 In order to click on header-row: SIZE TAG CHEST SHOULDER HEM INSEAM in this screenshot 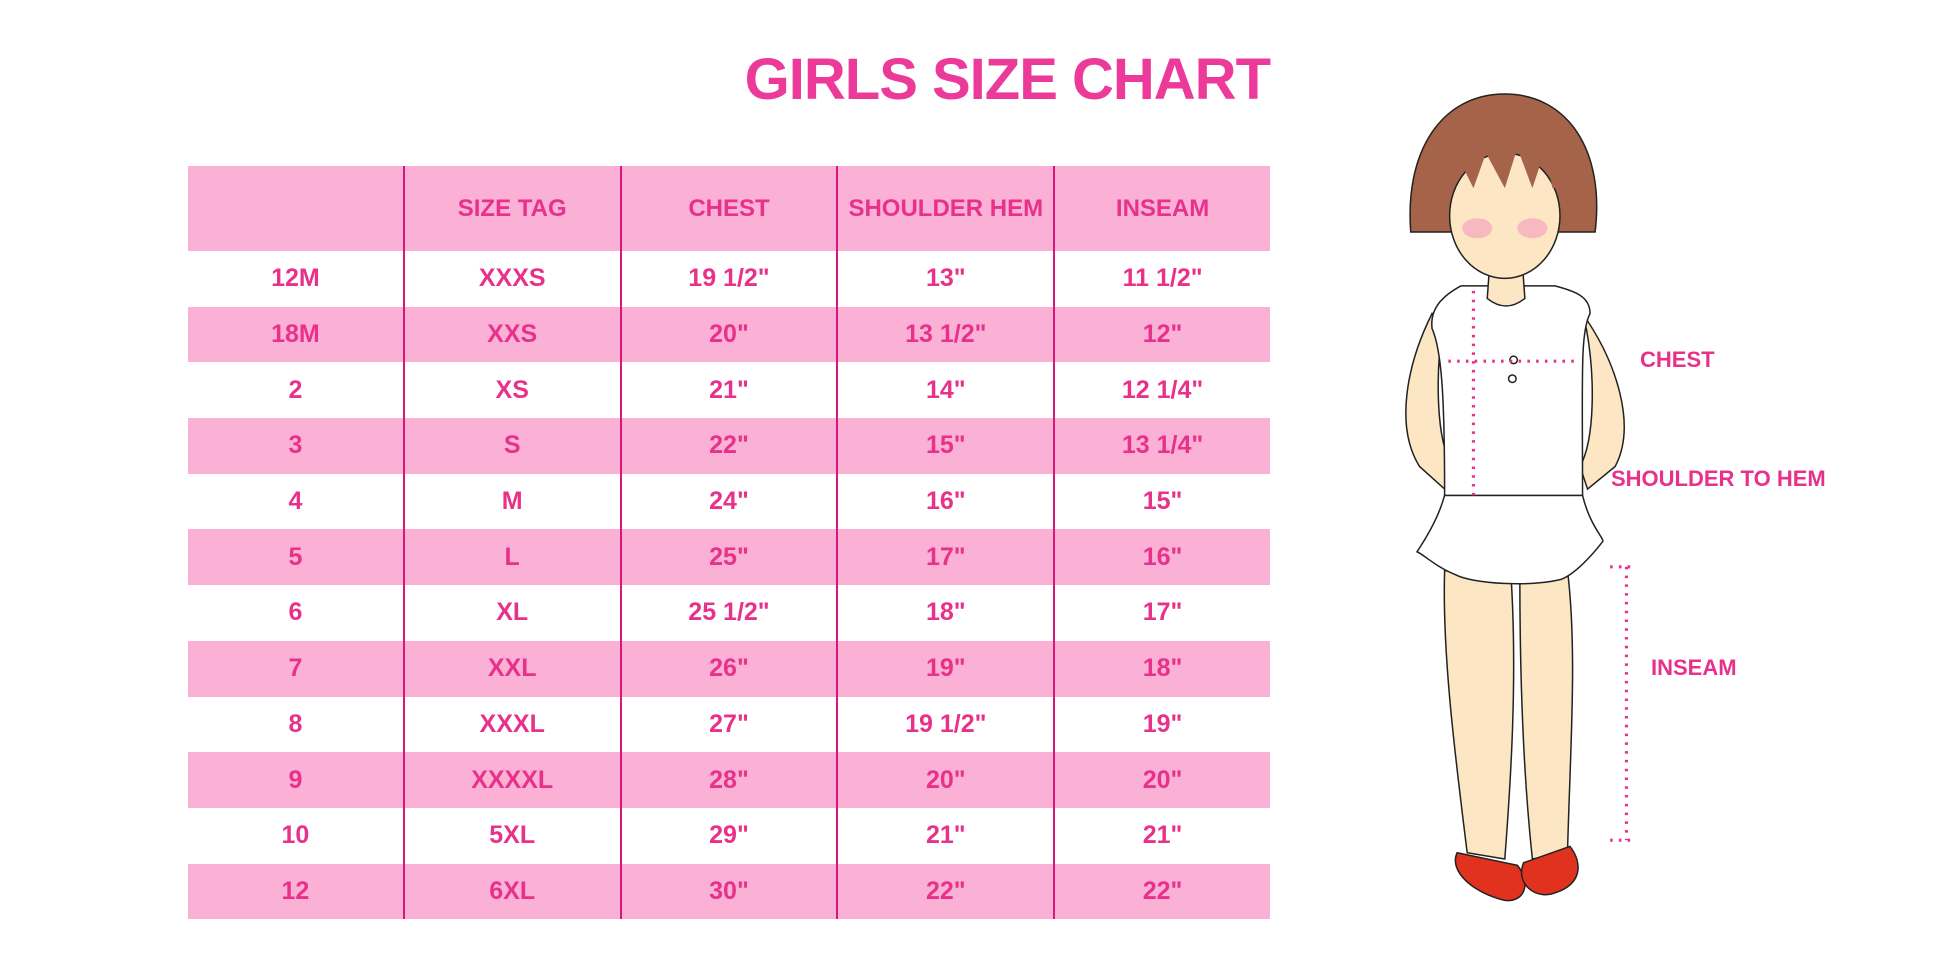, I will do `click(729, 208)`.